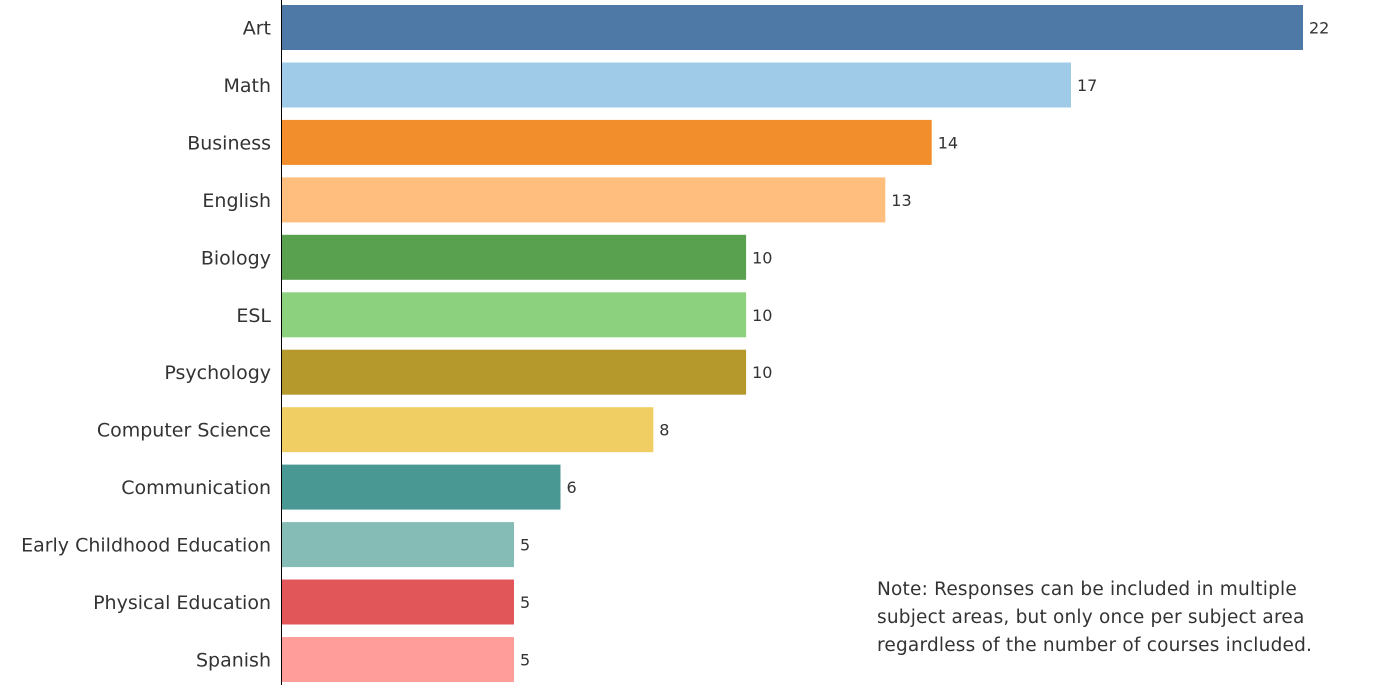 The image size is (1386, 685). I want to click on bar-psychology, so click(514, 372).